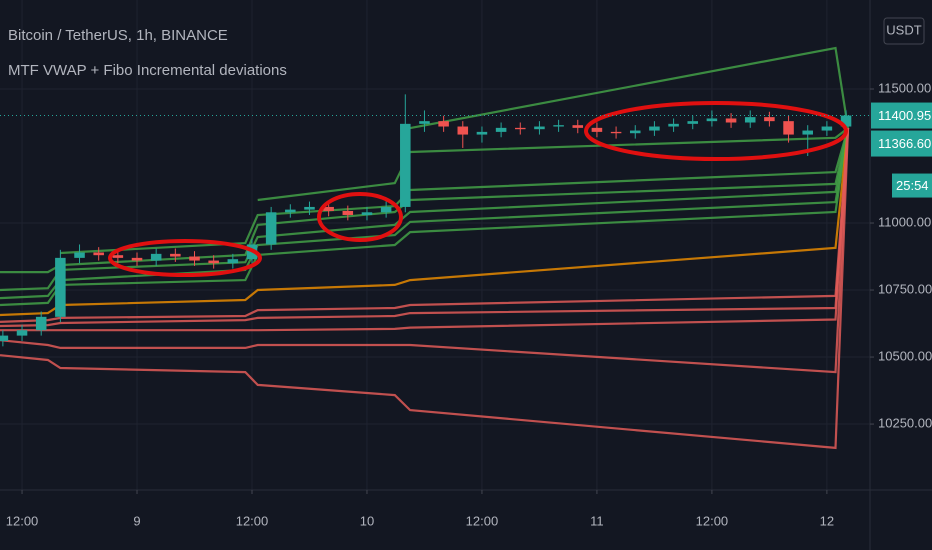  Describe the element at coordinates (629, 88) in the screenshot. I see `band-line` at that location.